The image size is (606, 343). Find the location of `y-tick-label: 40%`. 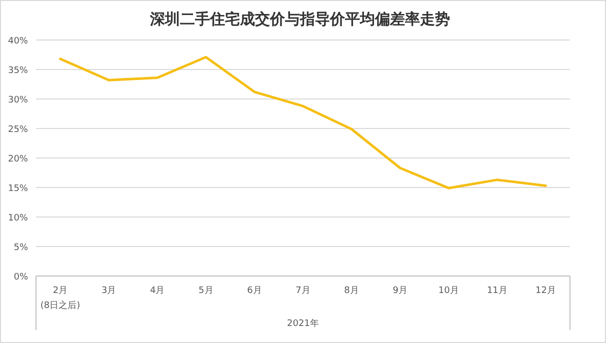

y-tick-label: 40% is located at coordinates (18, 41).